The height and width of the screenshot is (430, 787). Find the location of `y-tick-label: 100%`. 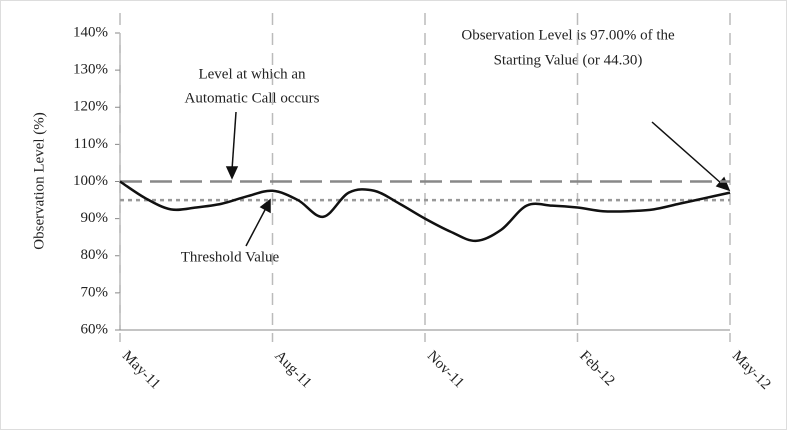

y-tick-label: 100% is located at coordinates (90, 181).